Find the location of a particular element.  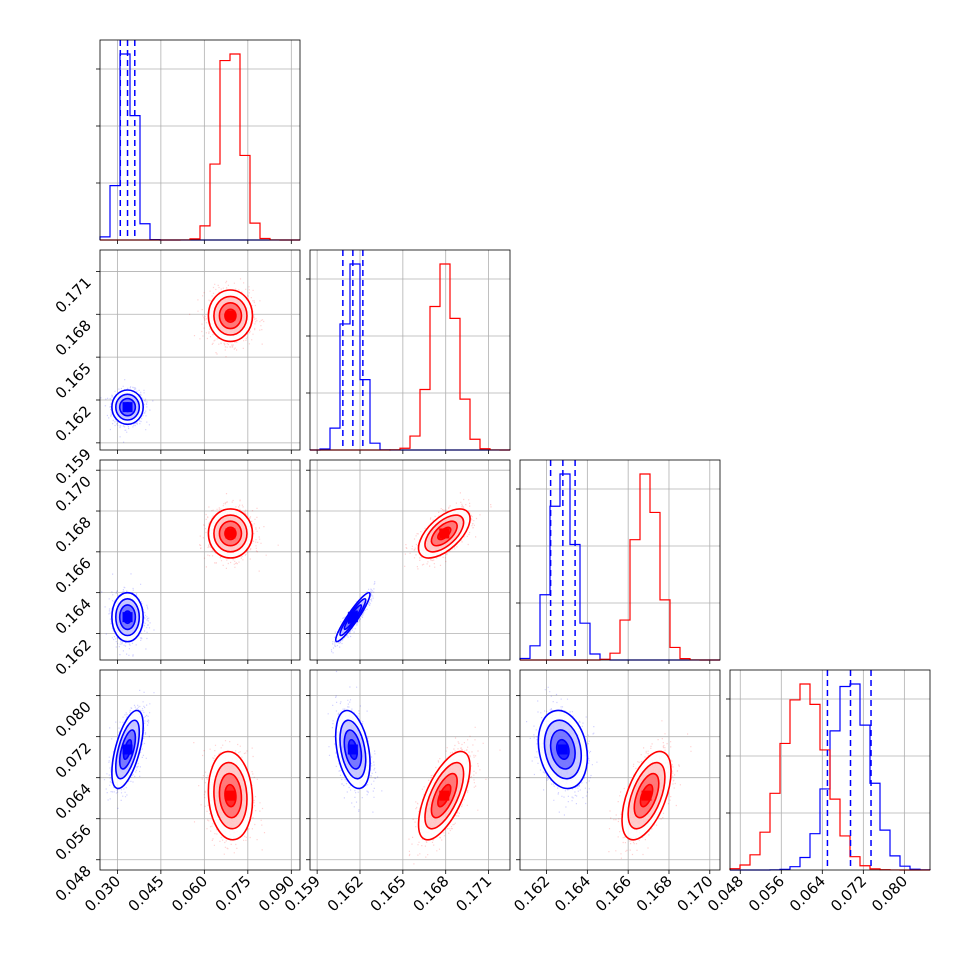

y-tick-label: 0.056 is located at coordinates (73, 842).